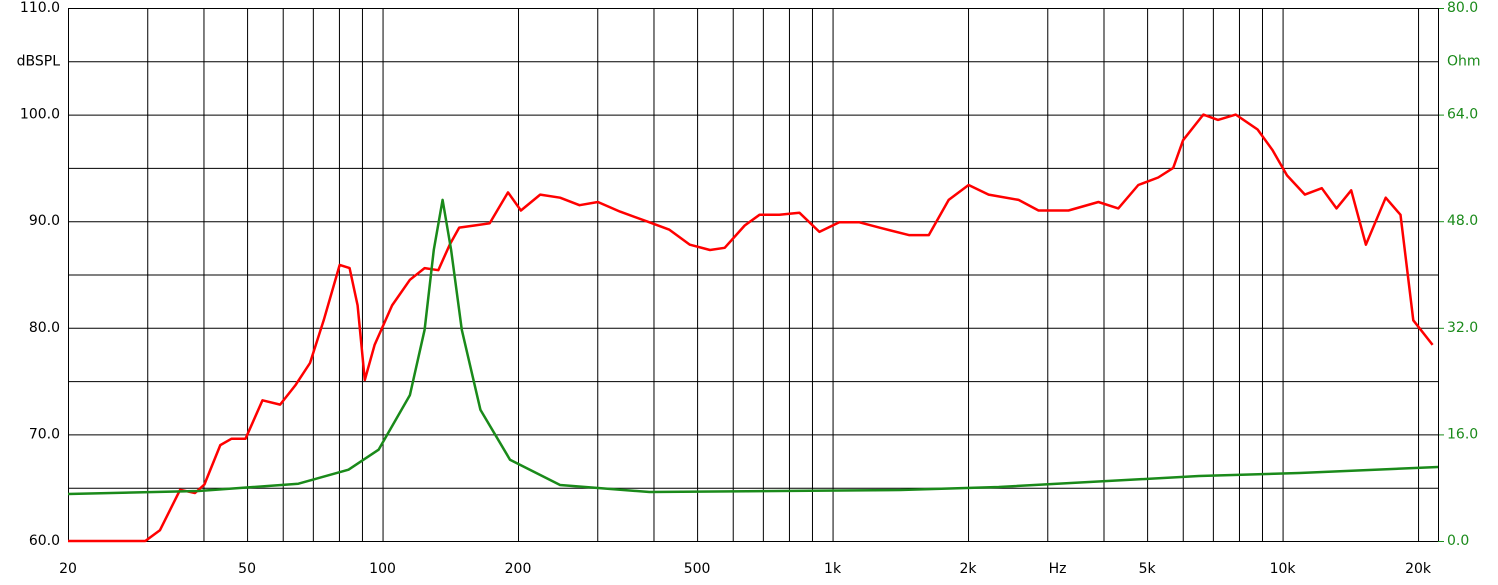 Image resolution: width=1498 pixels, height=585 pixels. I want to click on x-tick-label: 20k, so click(1418, 569).